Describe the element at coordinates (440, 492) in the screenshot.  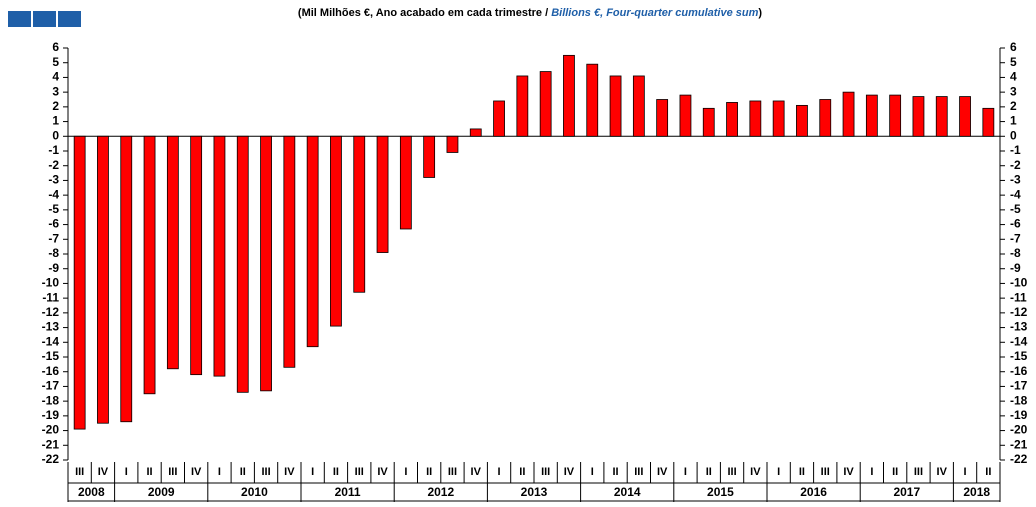
I see `year-label: 2012` at that location.